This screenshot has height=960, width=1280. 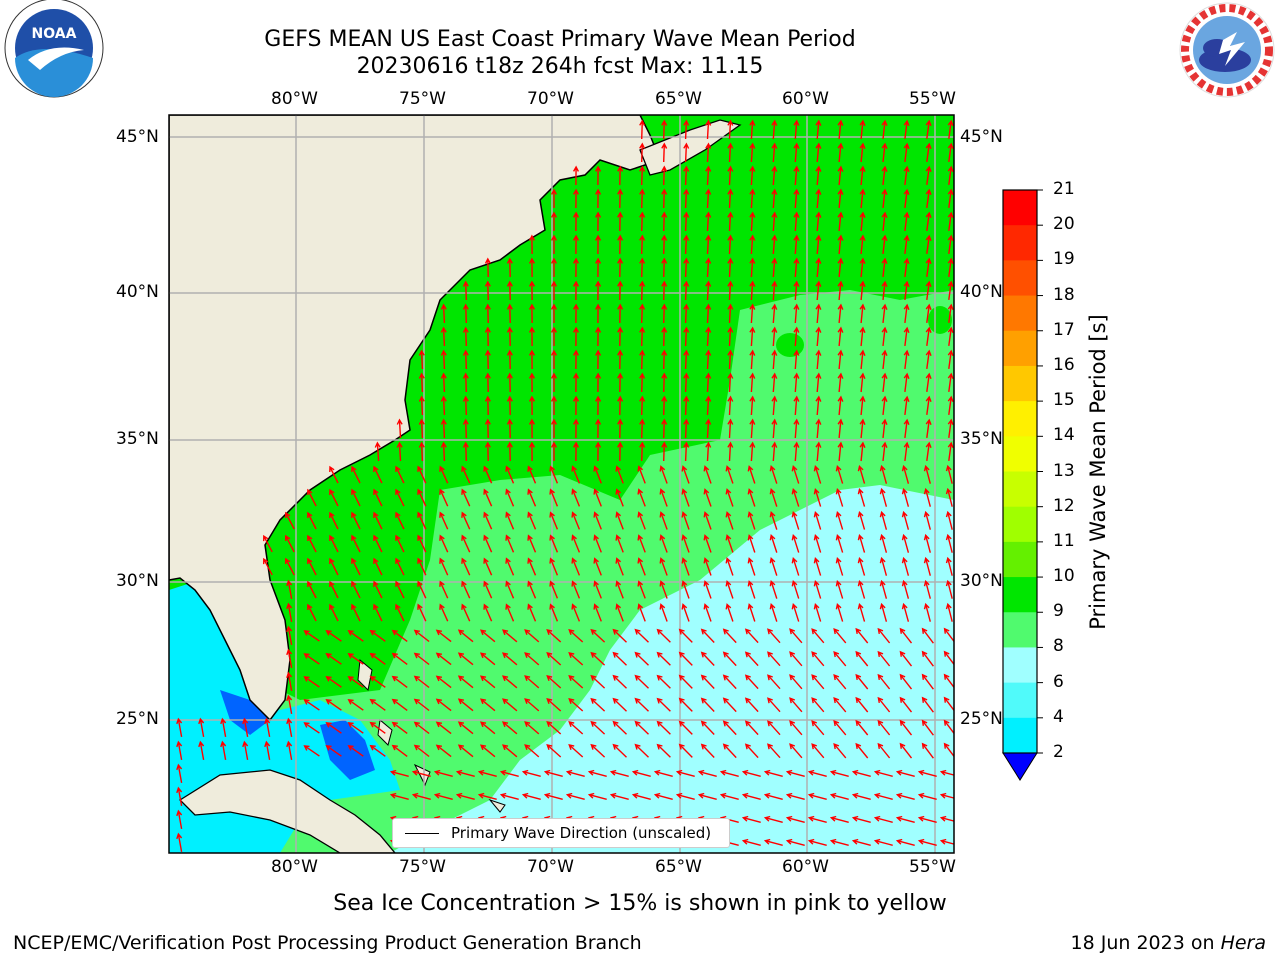 I want to click on footer-date: 18 Jun 2023 on, so click(x=1145, y=943).